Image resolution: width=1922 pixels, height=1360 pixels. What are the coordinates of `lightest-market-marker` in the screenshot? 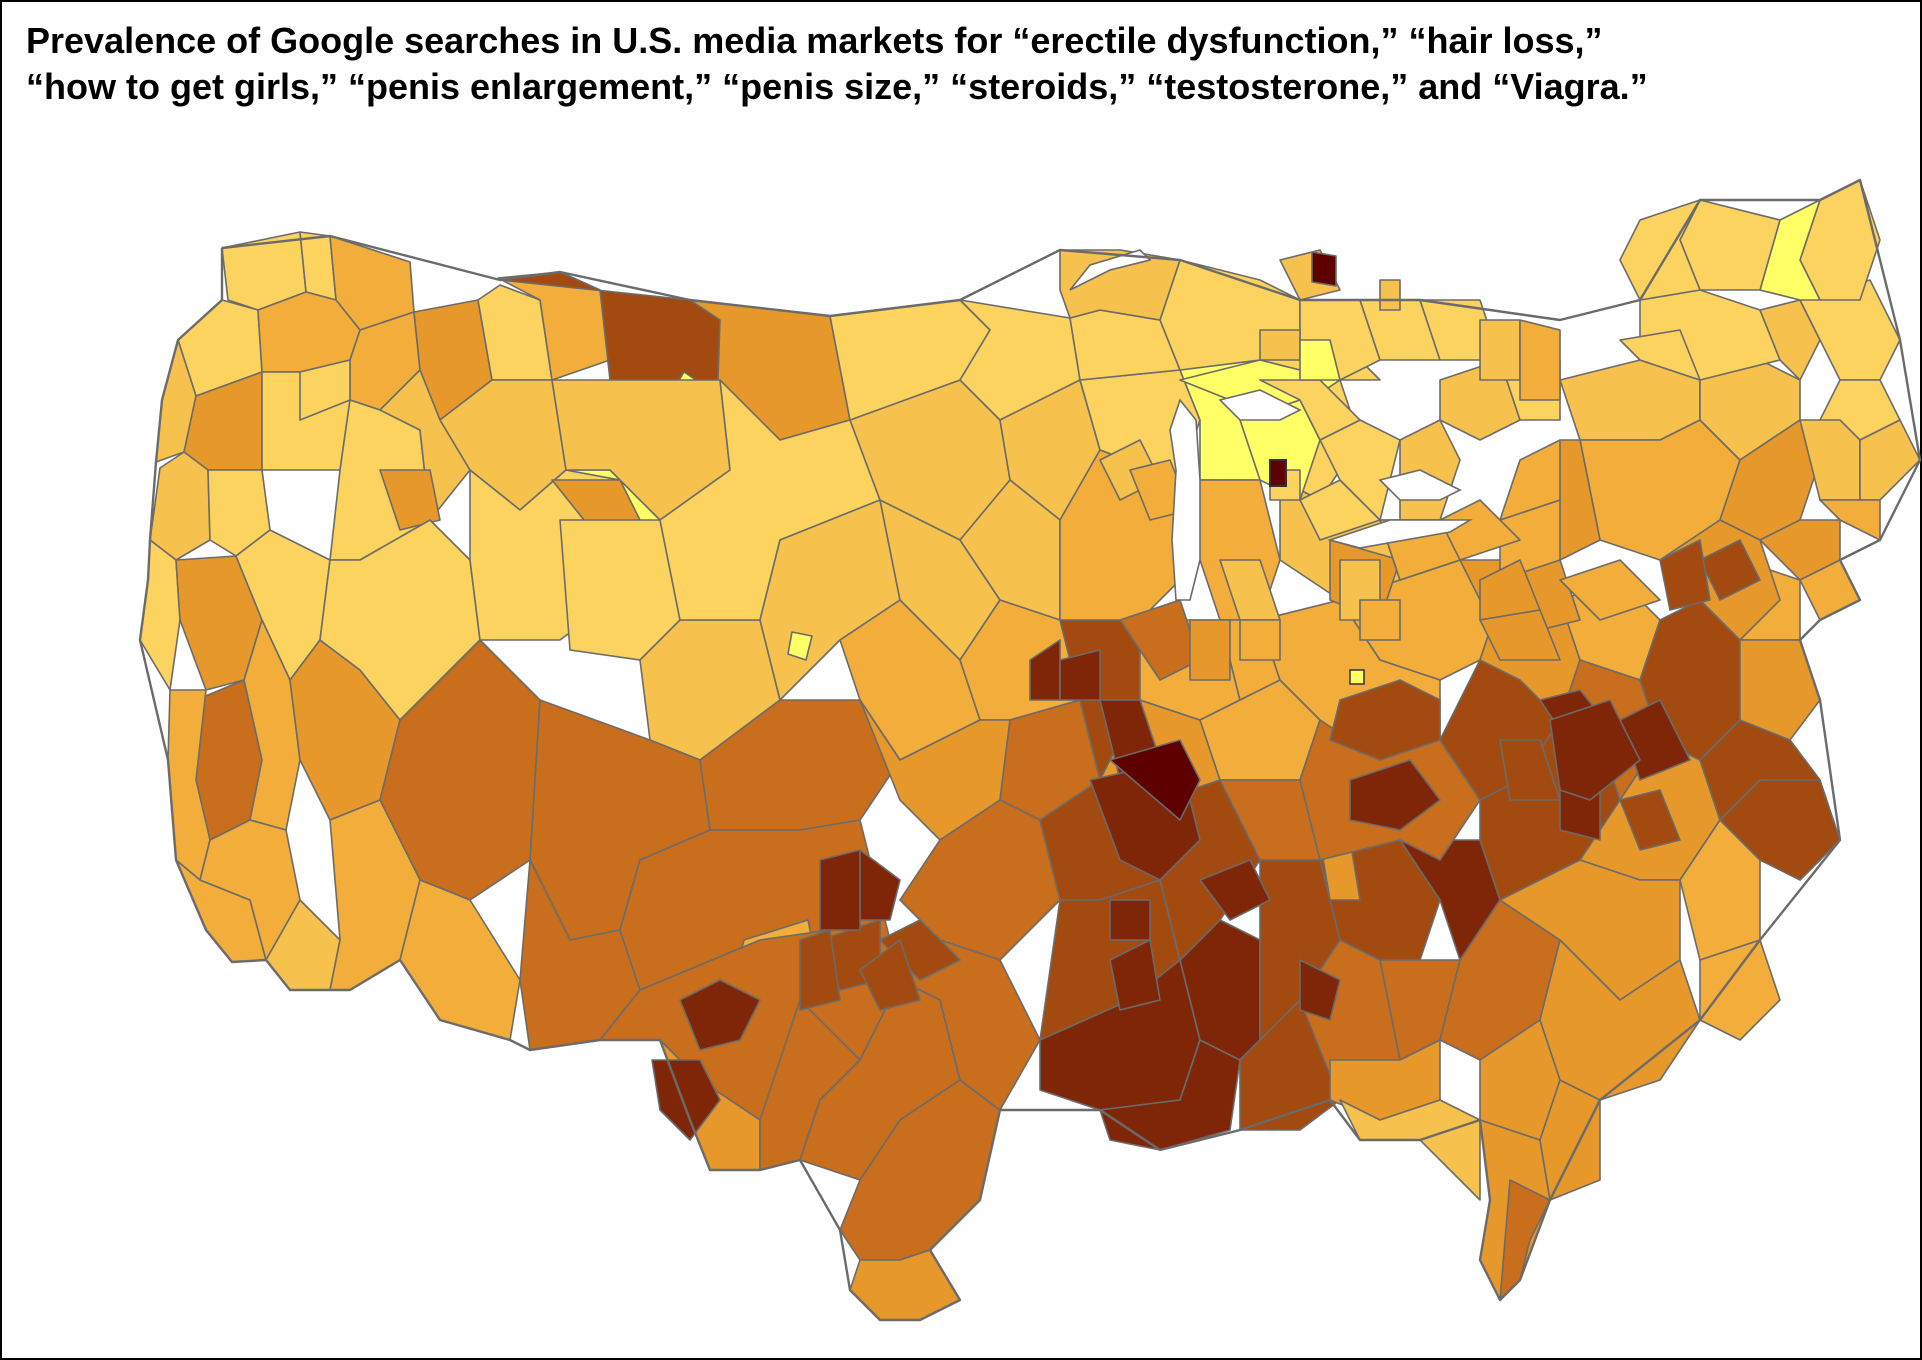 It's located at (1357, 677).